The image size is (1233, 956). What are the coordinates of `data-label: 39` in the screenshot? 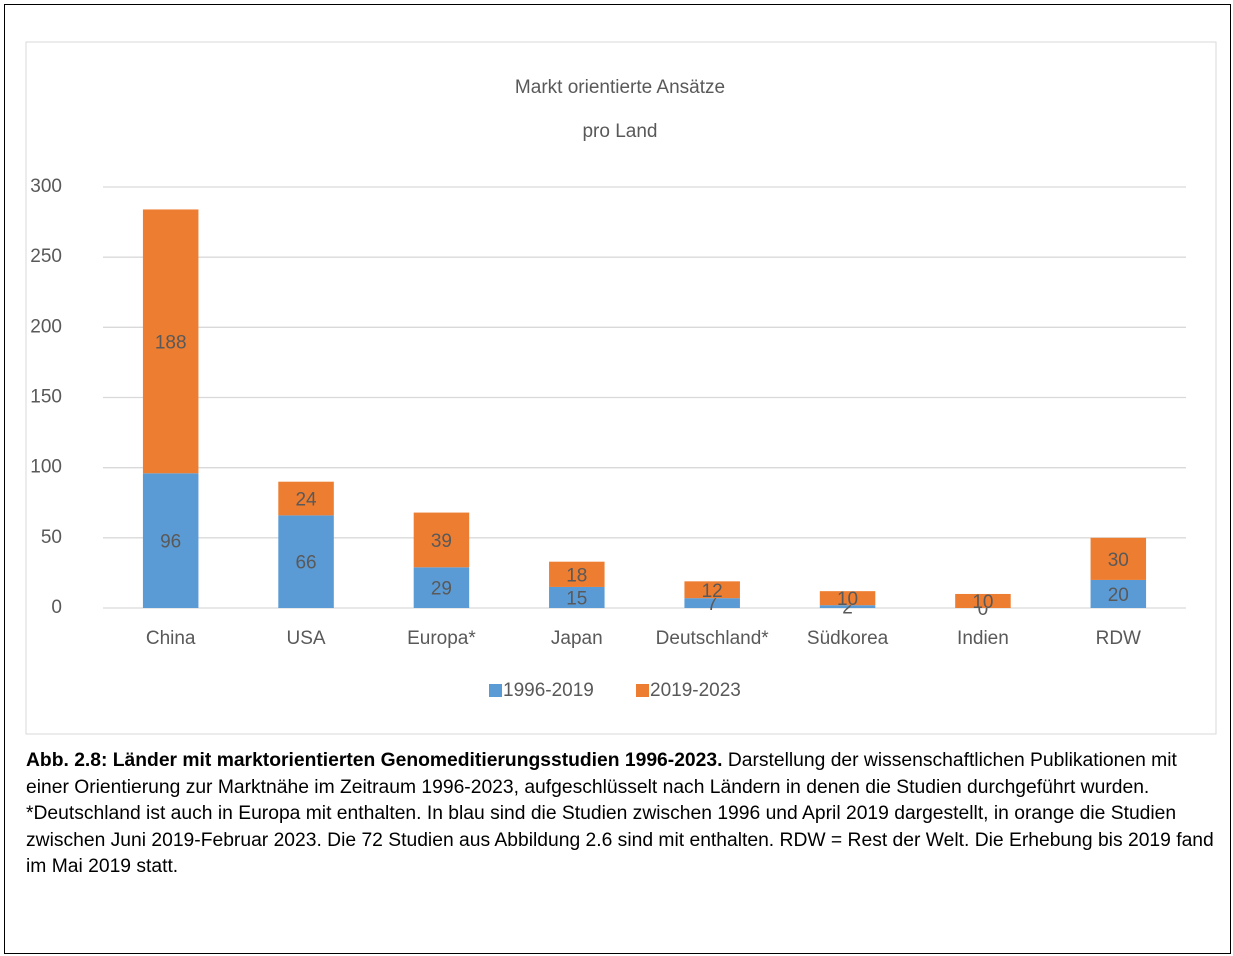 It's located at (441, 541).